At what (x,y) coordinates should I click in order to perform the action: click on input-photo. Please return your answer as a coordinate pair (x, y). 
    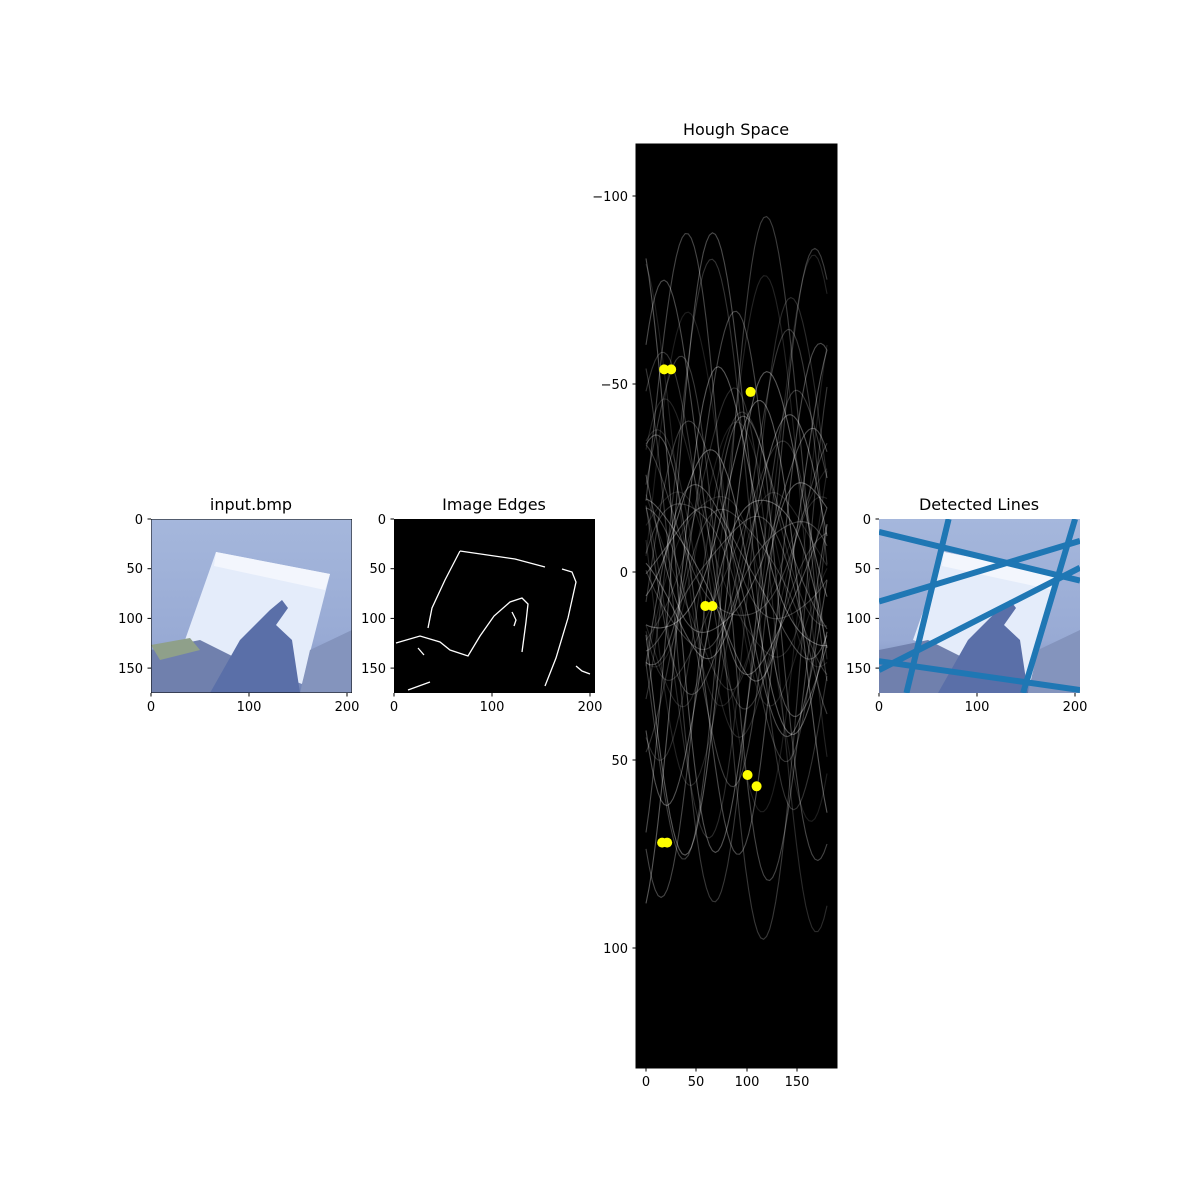
    Looking at the image, I should click on (251, 606).